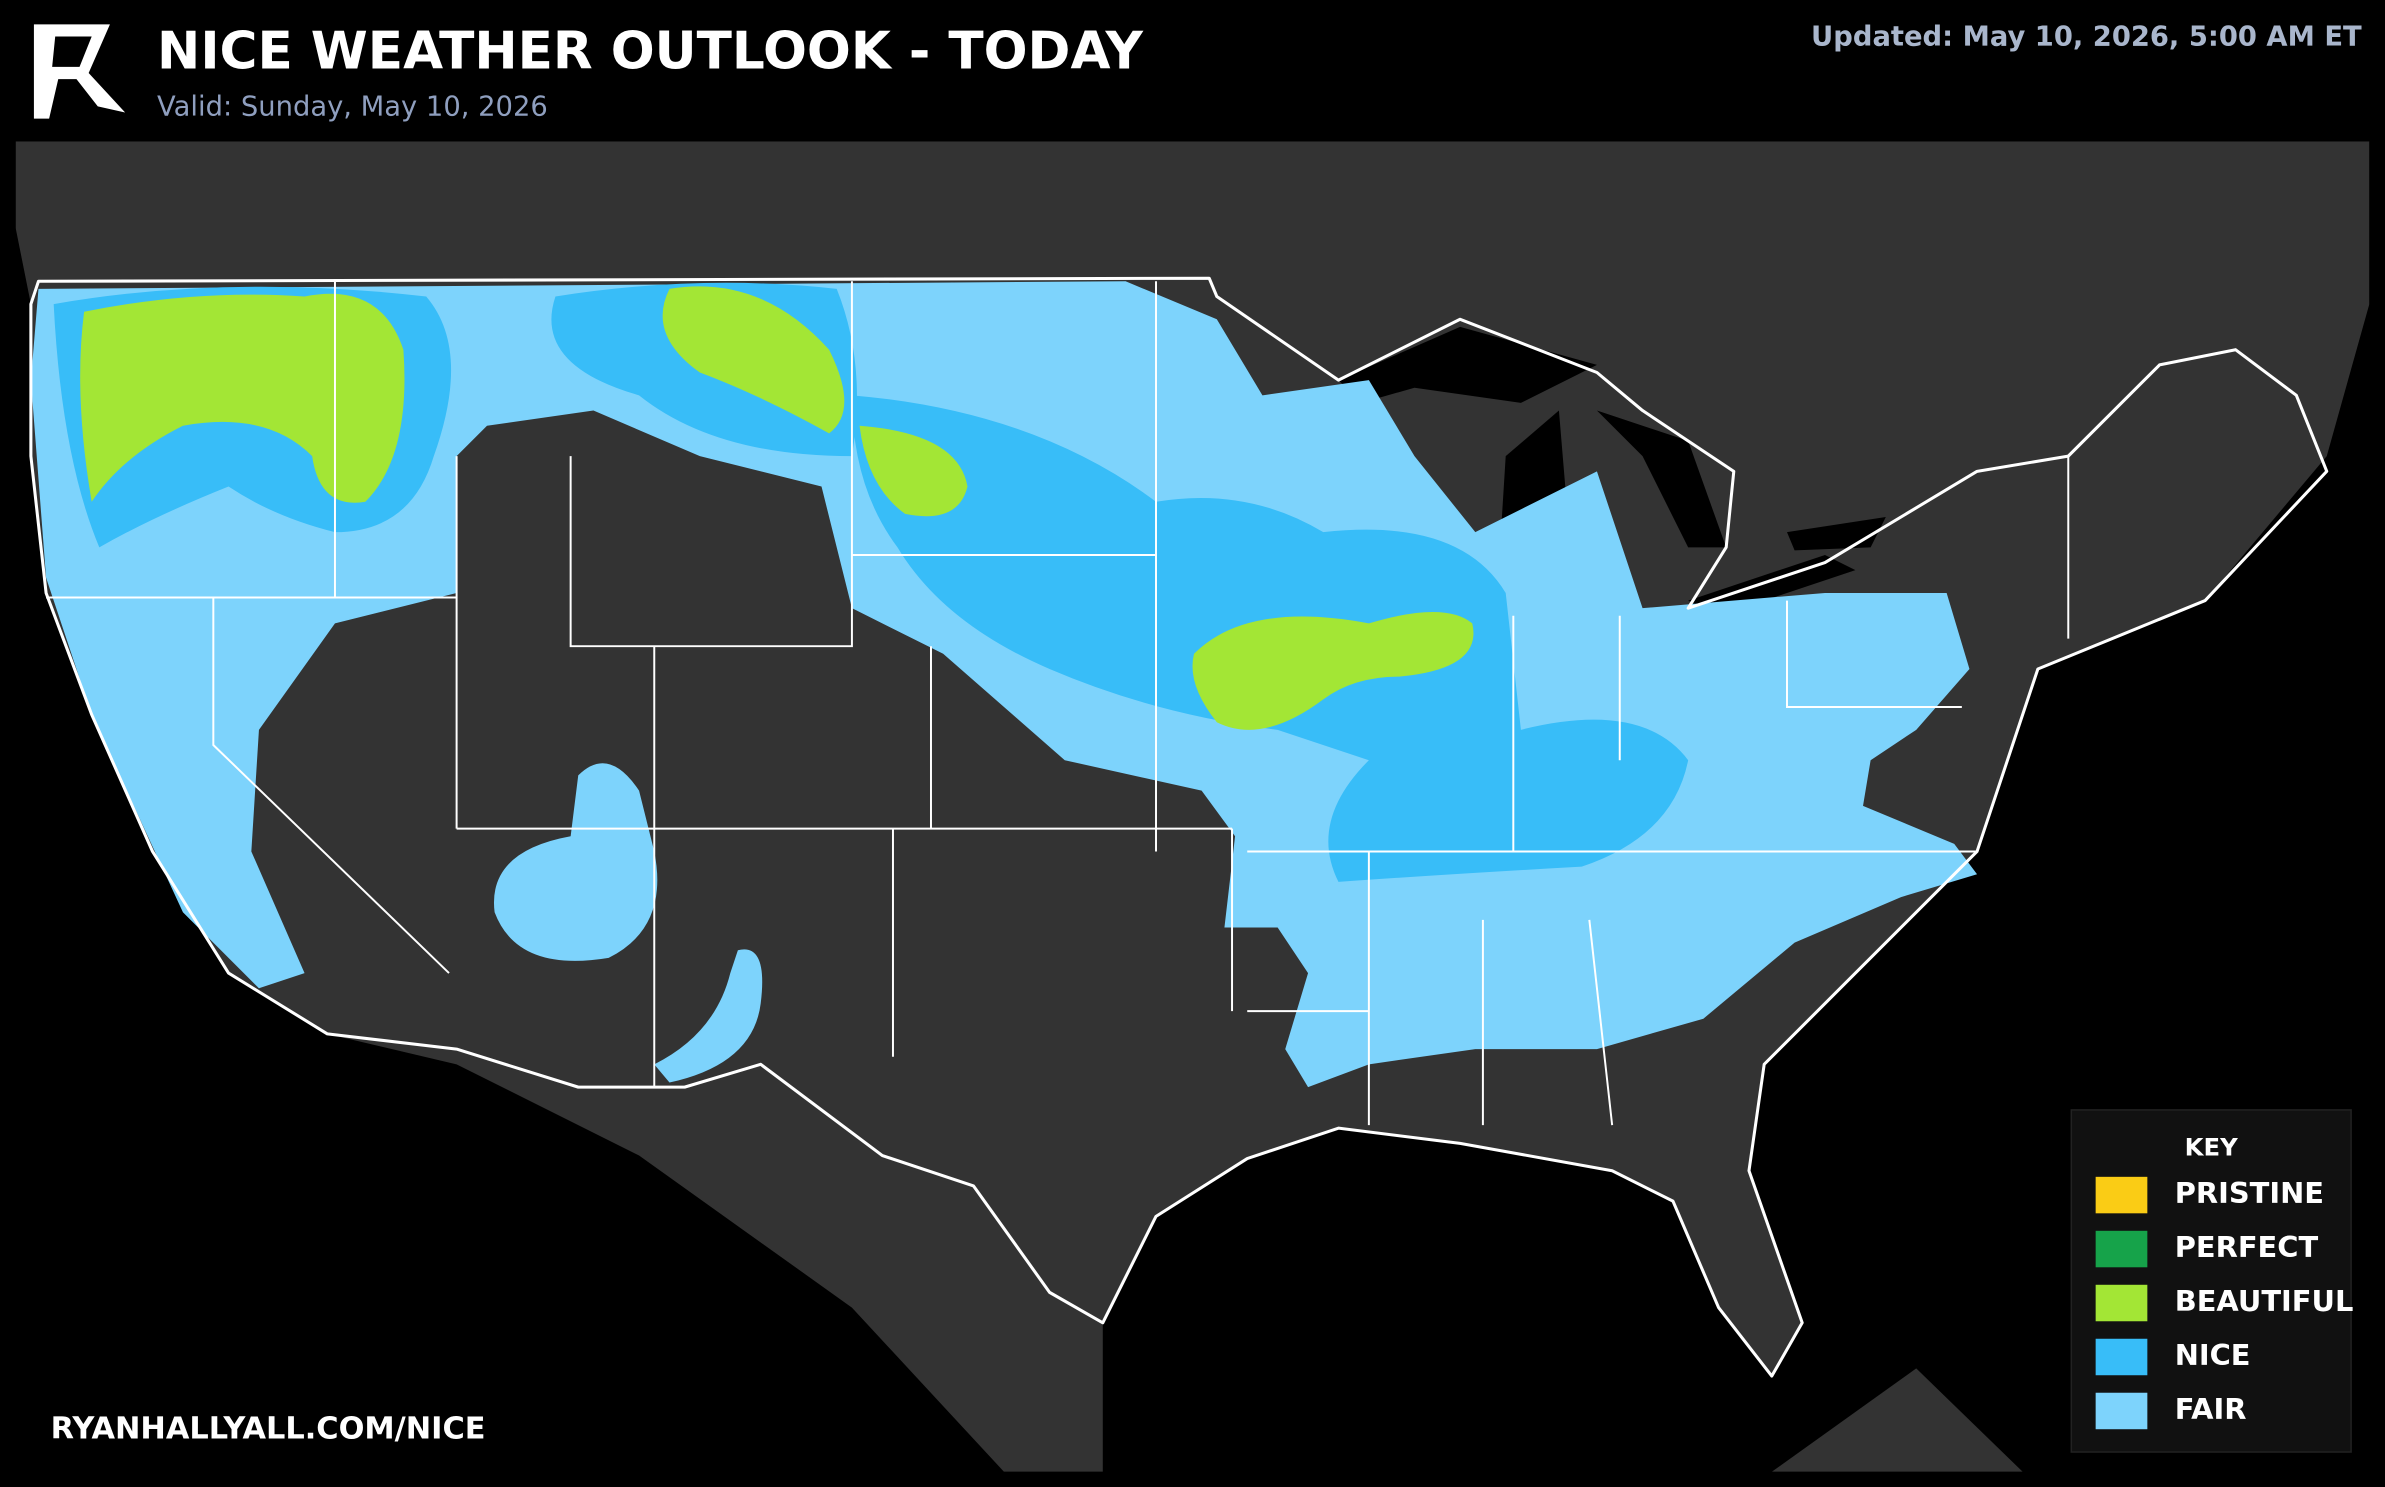 The height and width of the screenshot is (1487, 2385). Describe the element at coordinates (1661, 479) in the screenshot. I see `lake-huron` at that location.